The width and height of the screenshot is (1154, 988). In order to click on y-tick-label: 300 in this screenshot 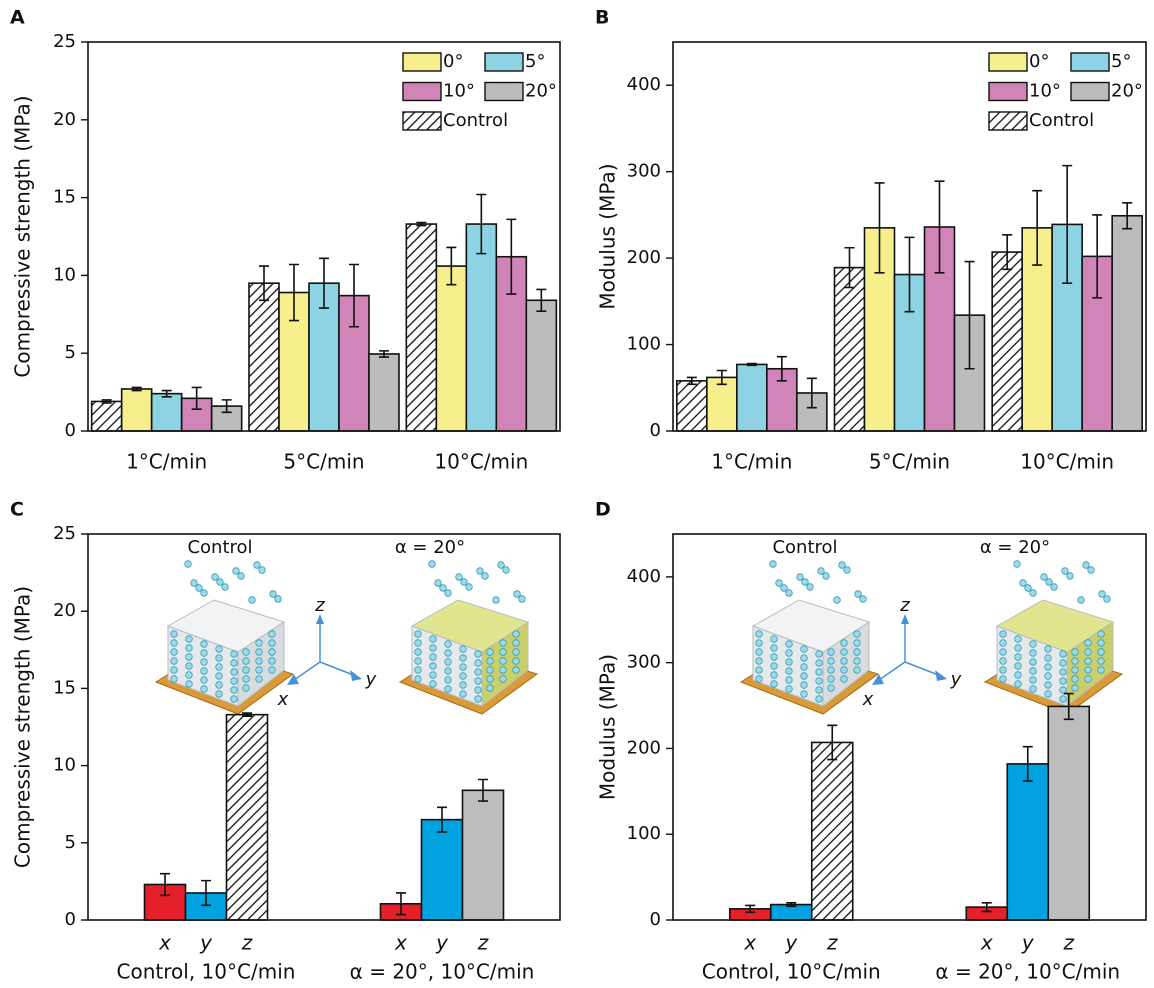, I will do `click(644, 662)`.